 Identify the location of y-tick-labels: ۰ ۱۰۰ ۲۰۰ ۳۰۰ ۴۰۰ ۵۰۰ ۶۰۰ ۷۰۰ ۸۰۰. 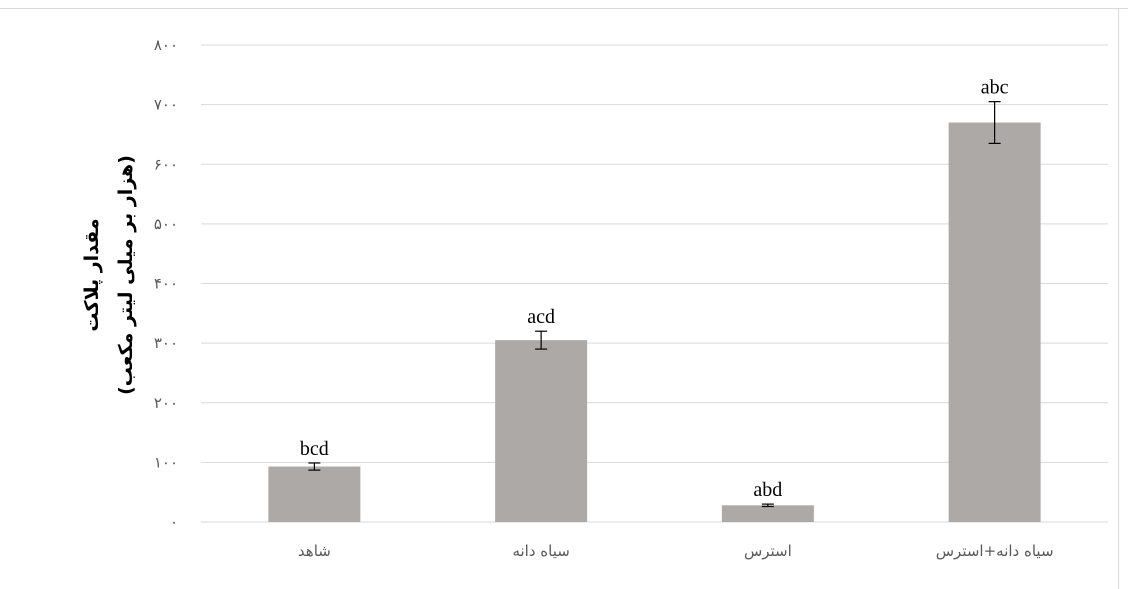
(166, 284).